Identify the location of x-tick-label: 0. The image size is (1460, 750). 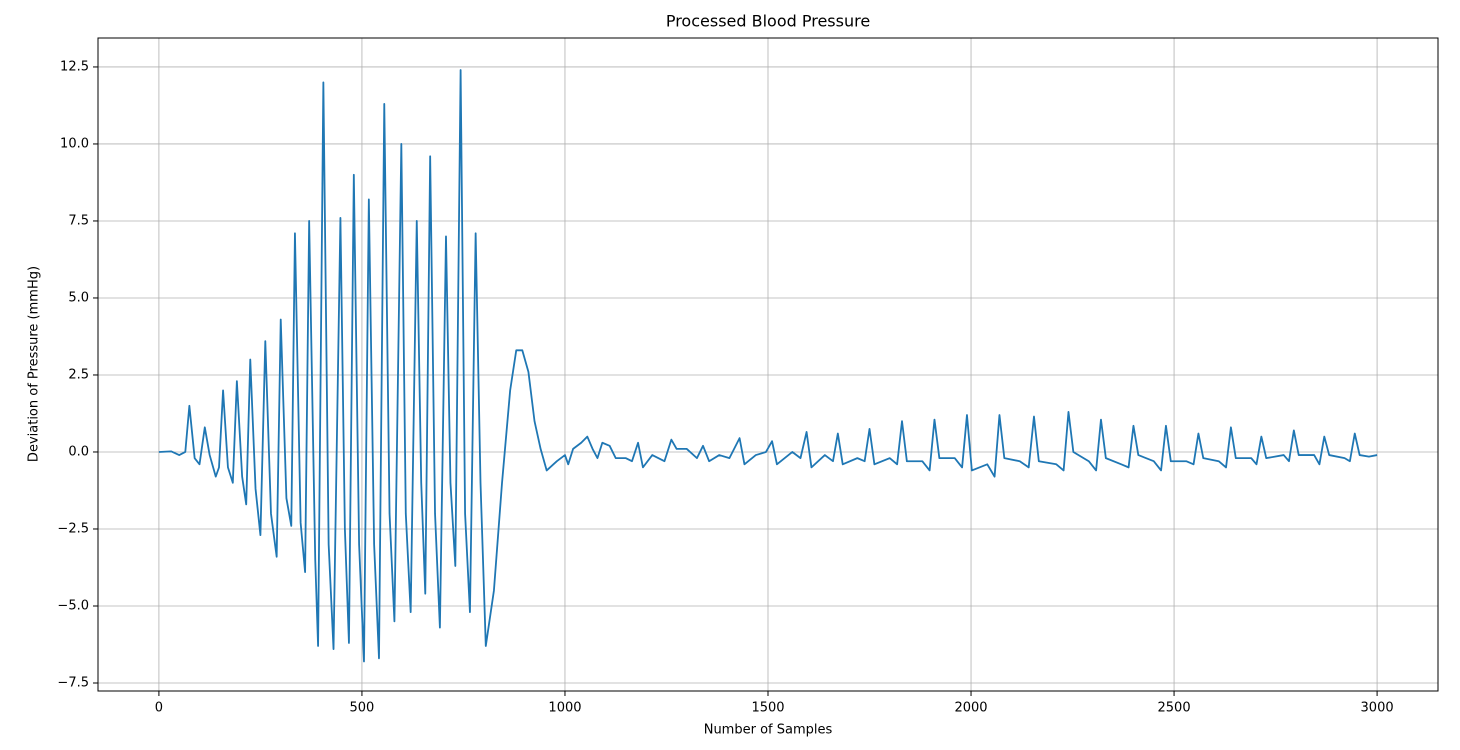
(159, 708).